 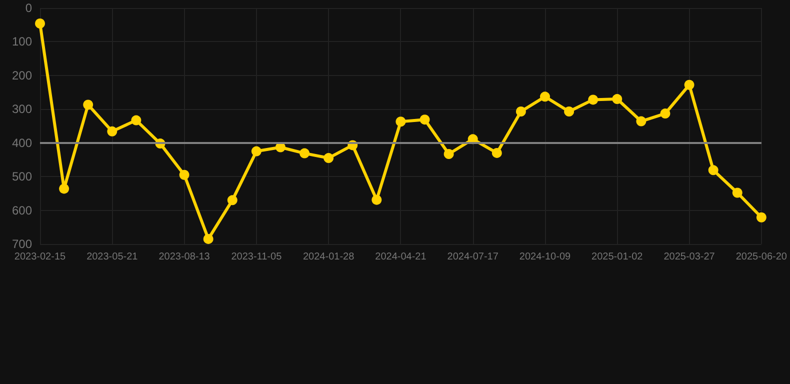 What do you see at coordinates (22, 109) in the screenshot?
I see `y-tick-label: 300` at bounding box center [22, 109].